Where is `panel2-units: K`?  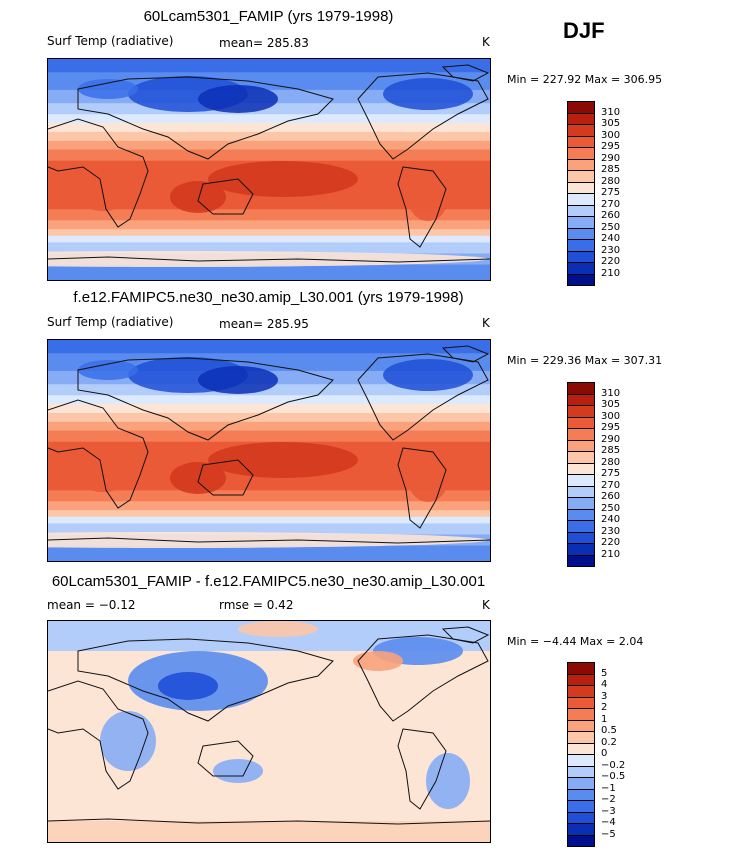 panel2-units: K is located at coordinates (486, 323).